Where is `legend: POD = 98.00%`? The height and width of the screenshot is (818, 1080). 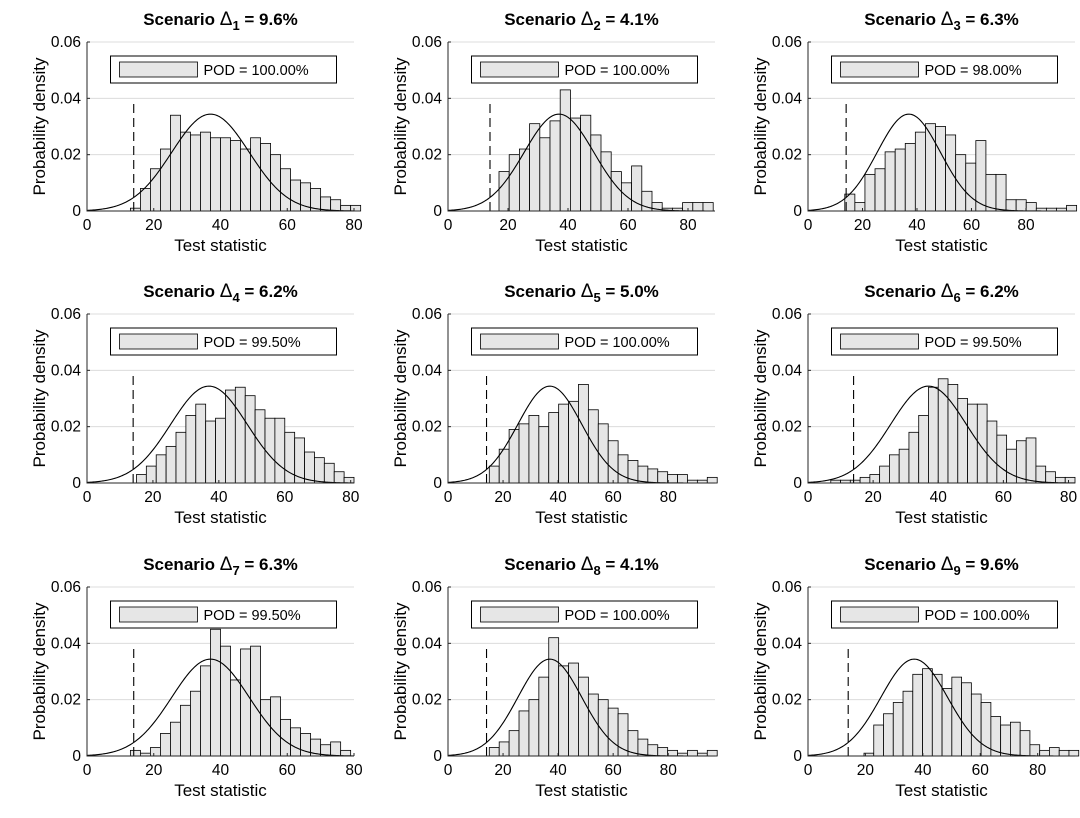 legend: POD = 98.00% is located at coordinates (944, 69).